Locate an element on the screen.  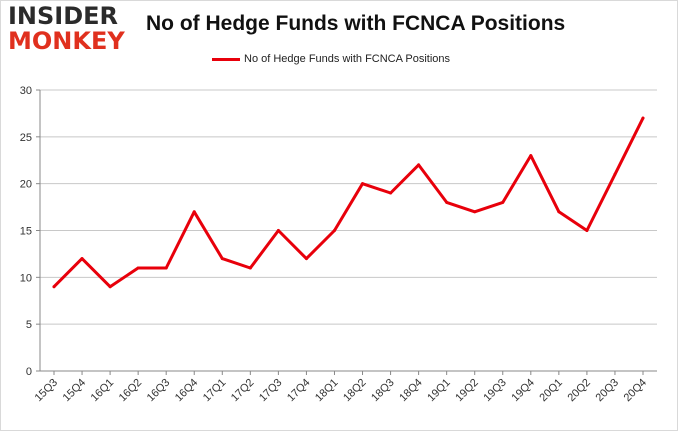
x-tick-label: 18Q4 is located at coordinates (411, 391).